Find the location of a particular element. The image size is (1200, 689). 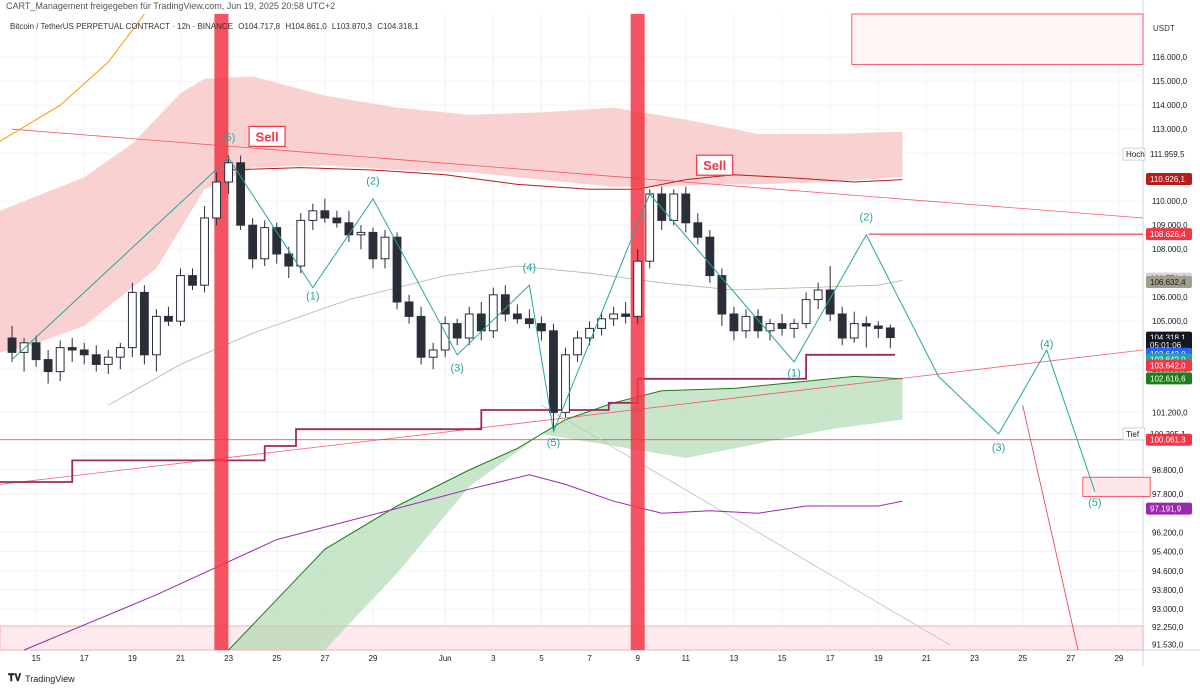

price-label: 104.318,1 is located at coordinates (1168, 338).